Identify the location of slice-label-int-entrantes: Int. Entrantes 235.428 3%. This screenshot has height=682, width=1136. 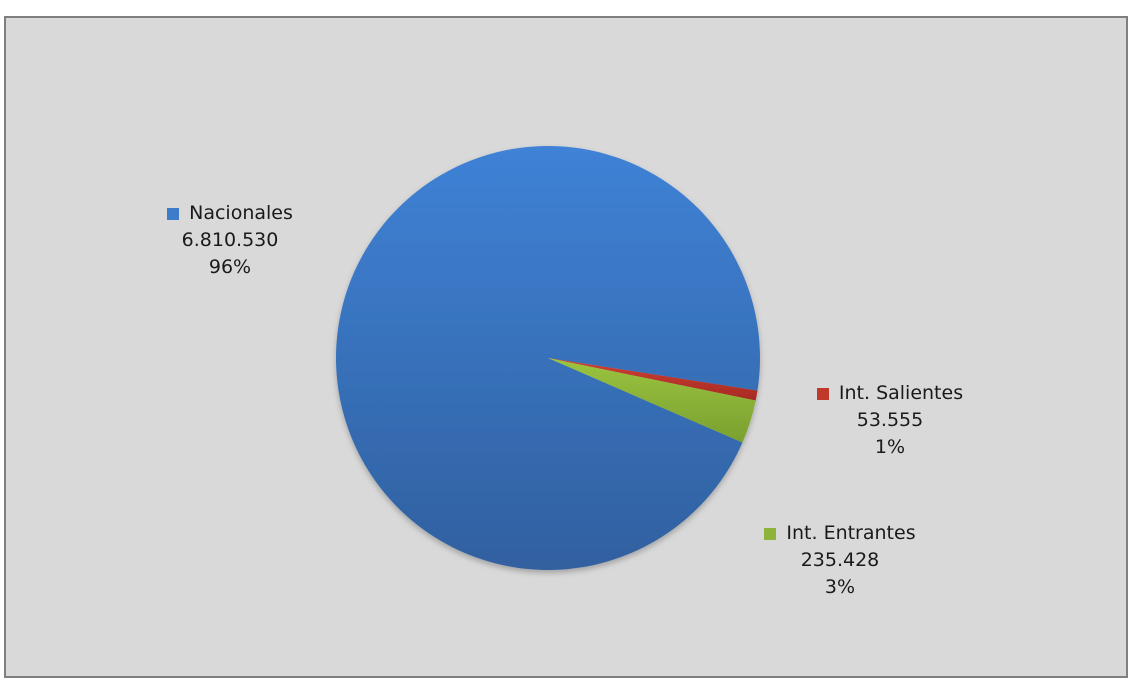
(840, 560).